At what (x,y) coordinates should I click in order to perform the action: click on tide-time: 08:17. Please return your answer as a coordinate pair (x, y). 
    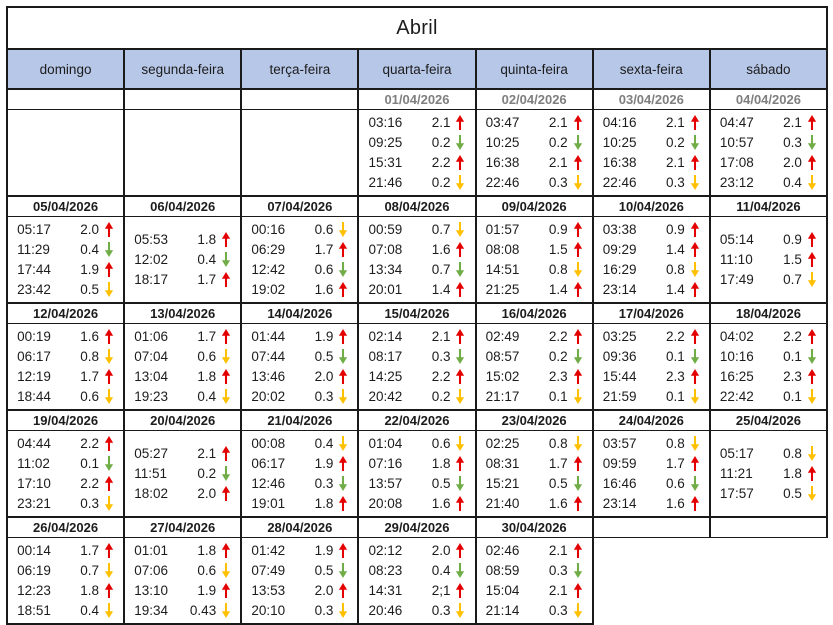
    Looking at the image, I should click on (385, 356).